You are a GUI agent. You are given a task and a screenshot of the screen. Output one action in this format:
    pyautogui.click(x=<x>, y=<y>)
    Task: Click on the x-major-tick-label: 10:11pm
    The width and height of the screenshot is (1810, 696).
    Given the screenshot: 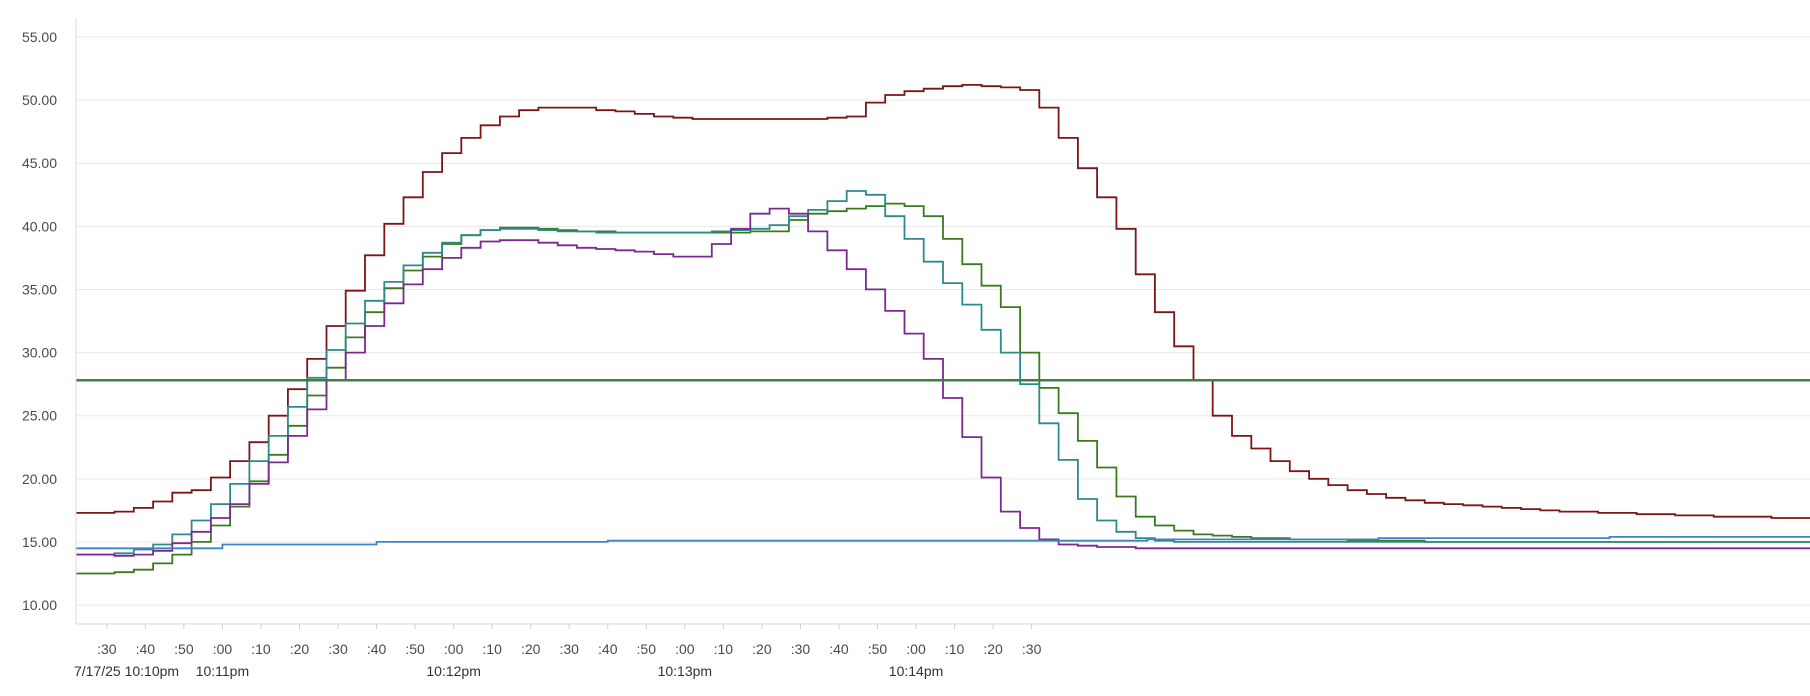 What is the action you would take?
    pyautogui.click(x=222, y=671)
    